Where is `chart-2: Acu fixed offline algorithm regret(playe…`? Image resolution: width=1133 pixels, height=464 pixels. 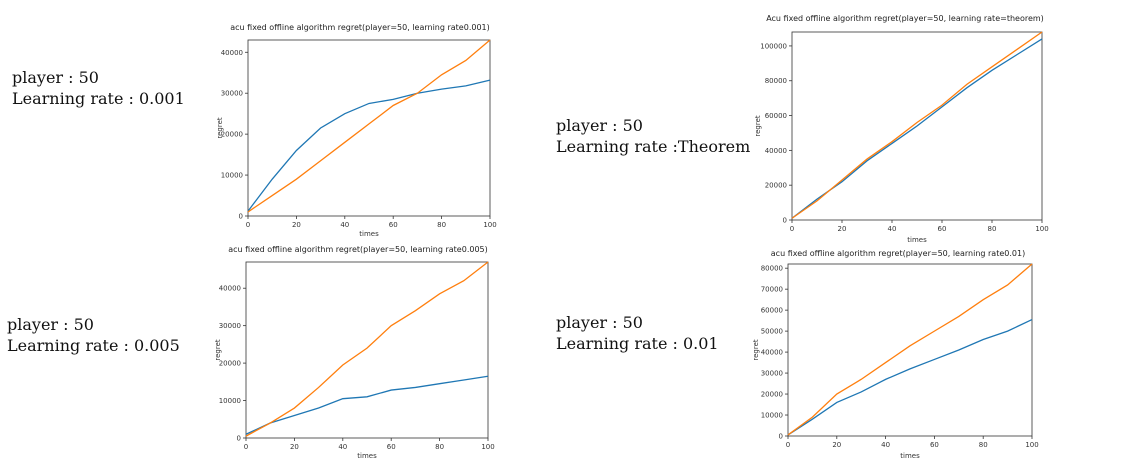 chart-2: Acu fixed offline algorithm regret(playe… is located at coordinates (901, 129).